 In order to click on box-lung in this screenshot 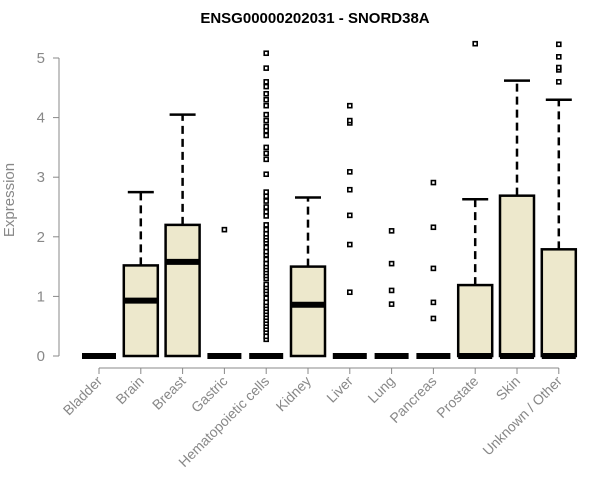, I will do `click(391, 293)`.